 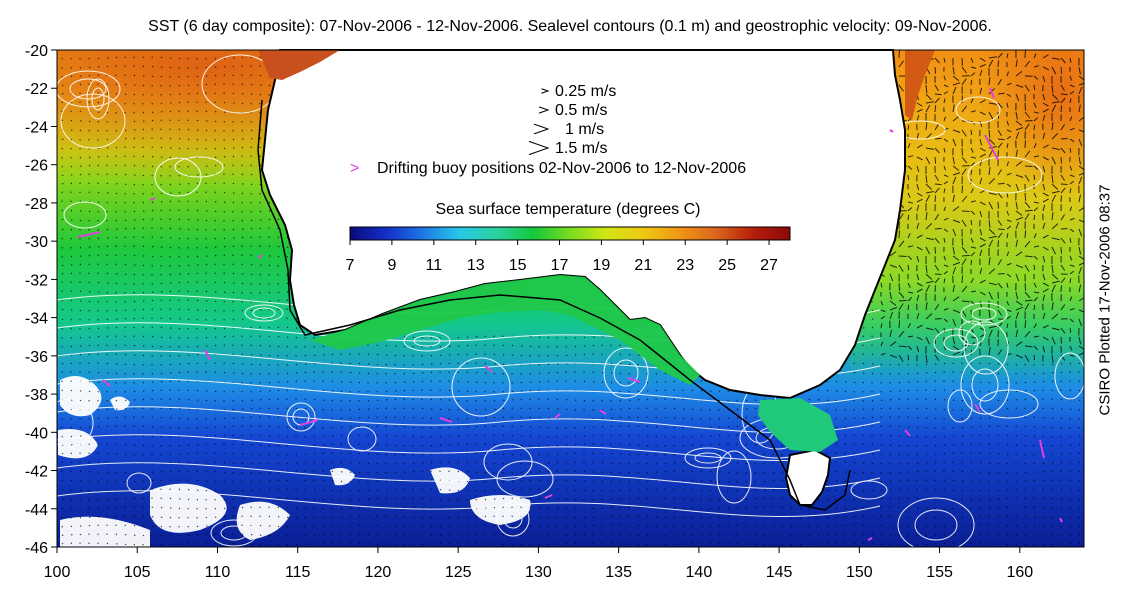 What do you see at coordinates (218, 572) in the screenshot?
I see `x-tick-label: 110` at bounding box center [218, 572].